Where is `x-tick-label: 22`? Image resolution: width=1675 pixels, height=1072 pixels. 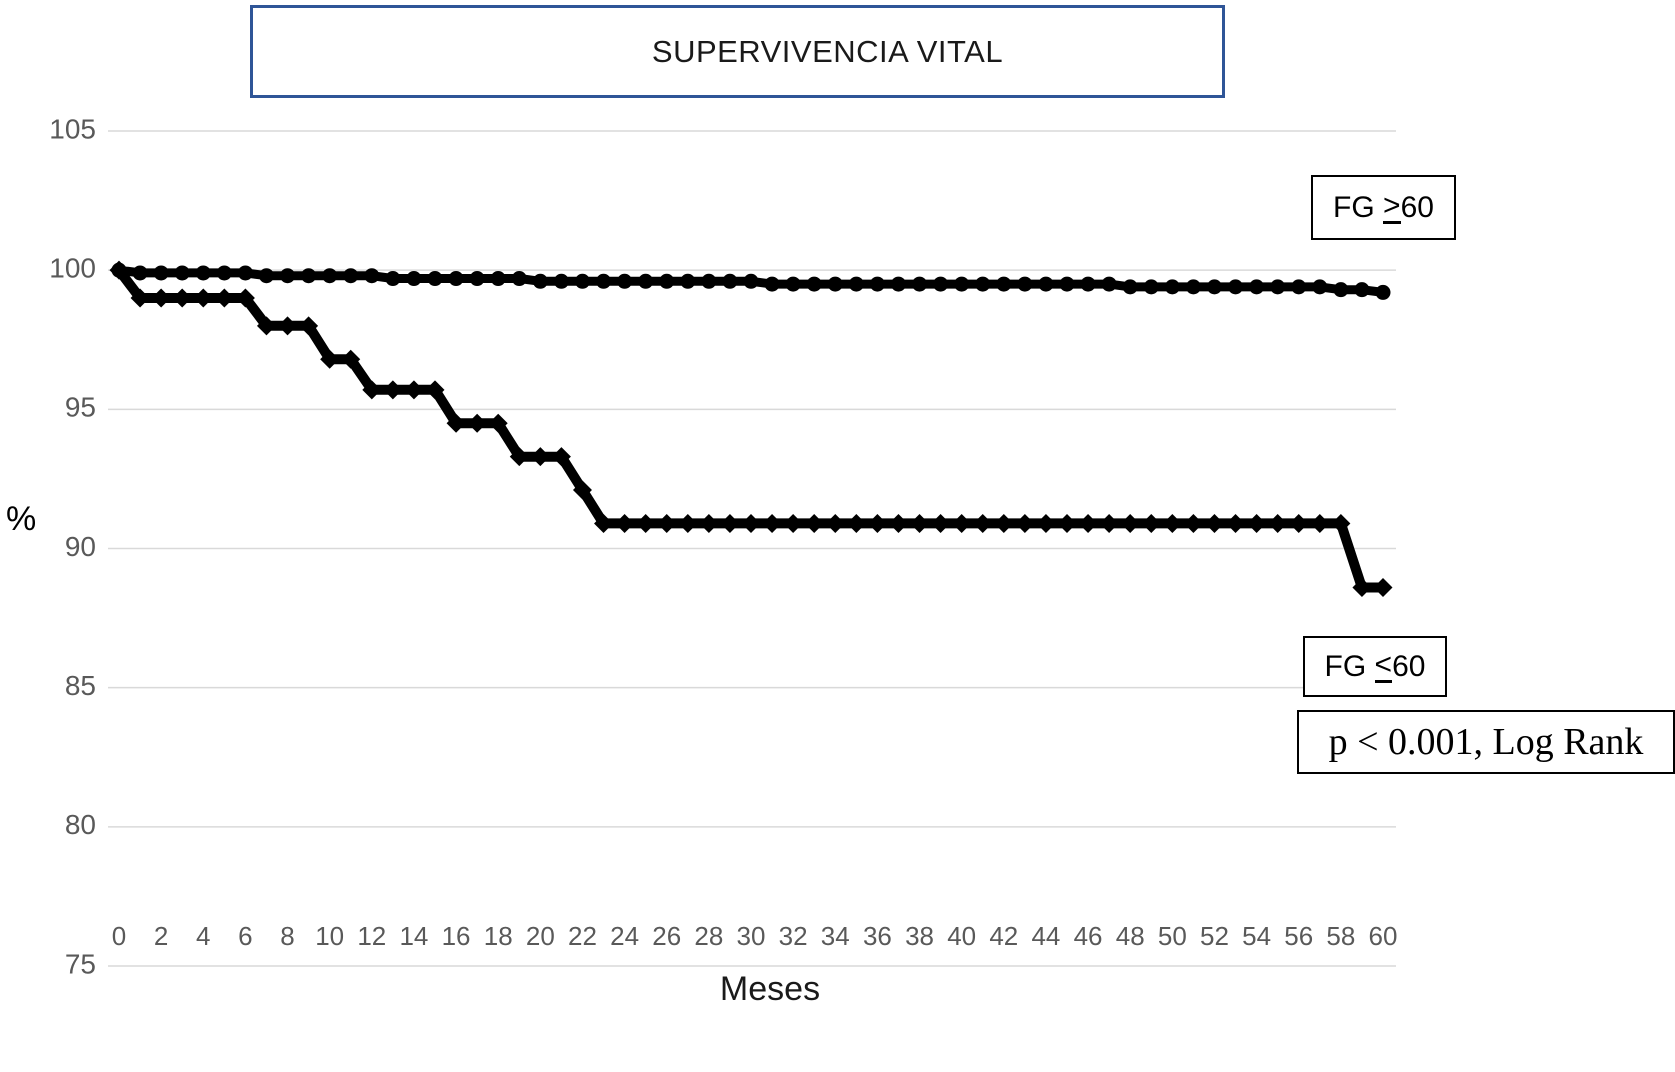
x-tick-label: 22 is located at coordinates (582, 936).